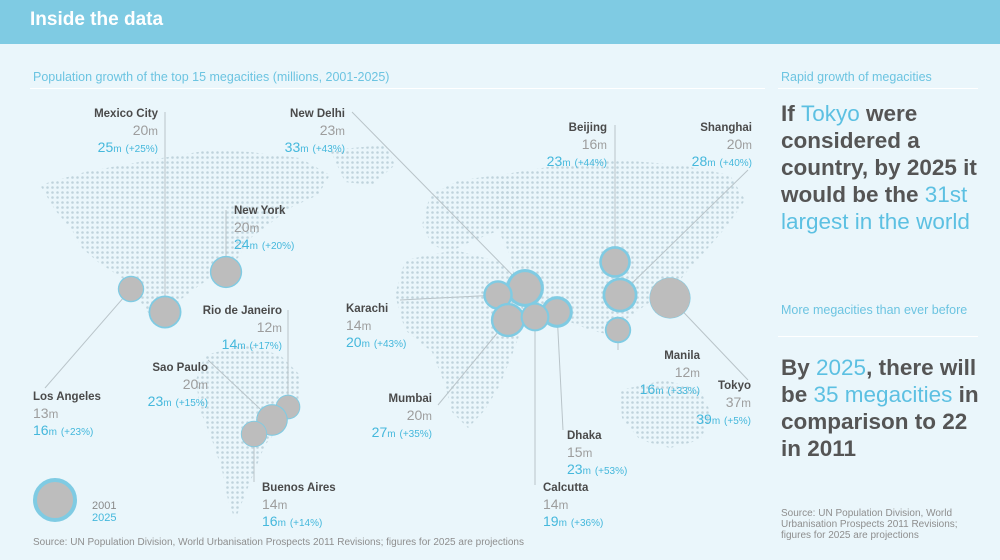 The width and height of the screenshot is (1000, 560). Describe the element at coordinates (878, 88) in the screenshot. I see `sidebar-title-rule` at that location.